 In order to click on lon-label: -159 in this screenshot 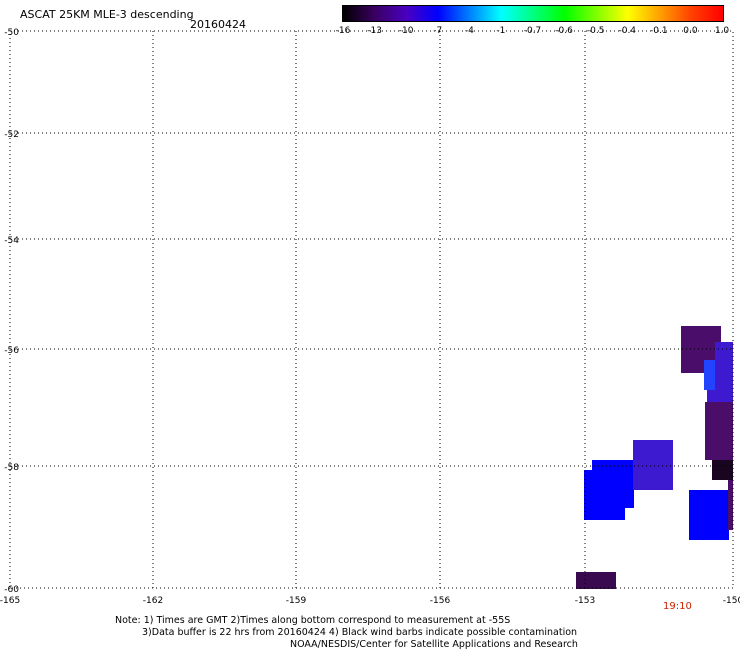, I will do `click(296, 601)`.